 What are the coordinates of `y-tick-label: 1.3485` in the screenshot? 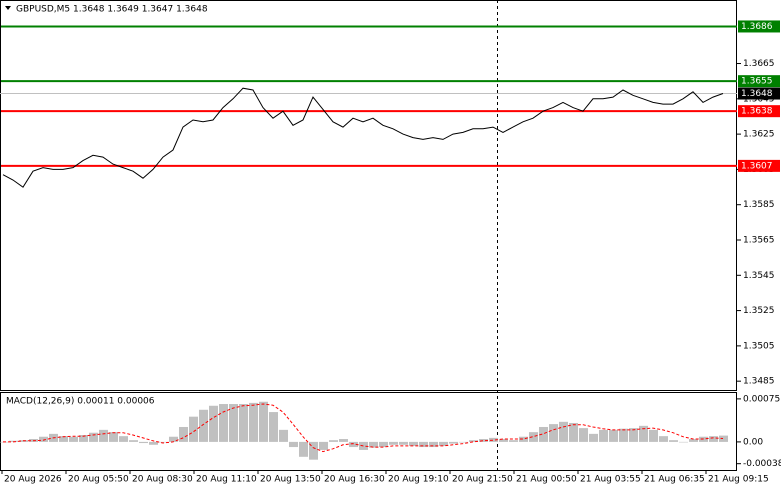 It's located at (759, 382).